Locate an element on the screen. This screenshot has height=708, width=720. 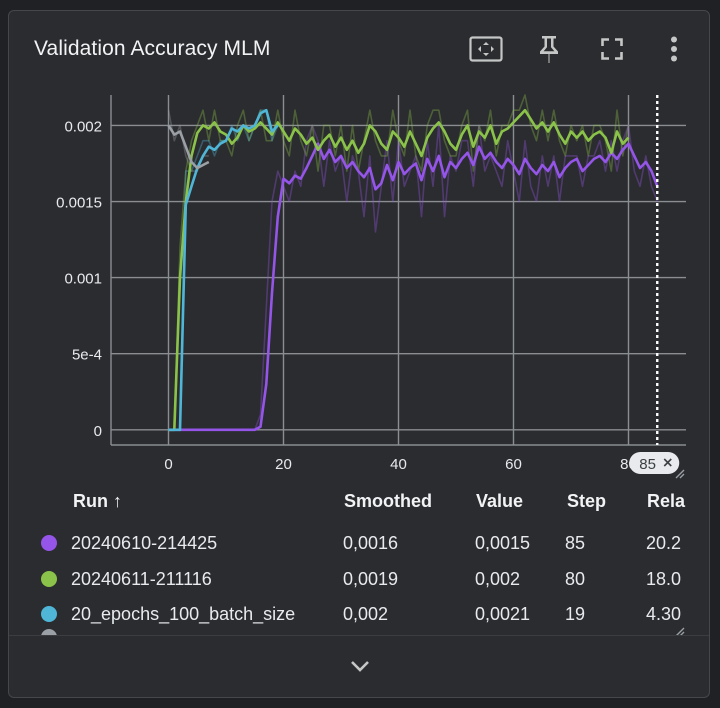
x-tick-label: 60 is located at coordinates (513, 464).